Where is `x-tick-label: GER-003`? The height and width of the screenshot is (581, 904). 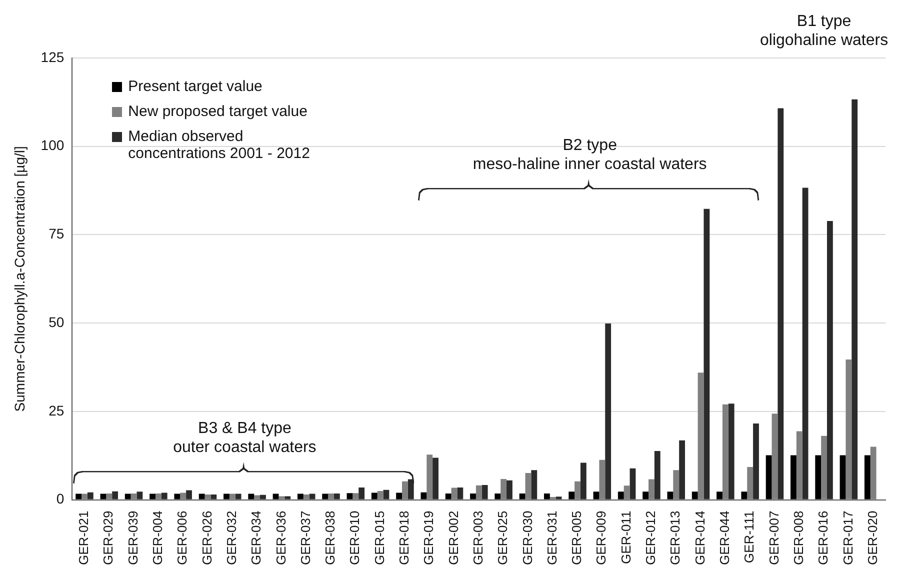
x-tick-label: GER-003 is located at coordinates (478, 538).